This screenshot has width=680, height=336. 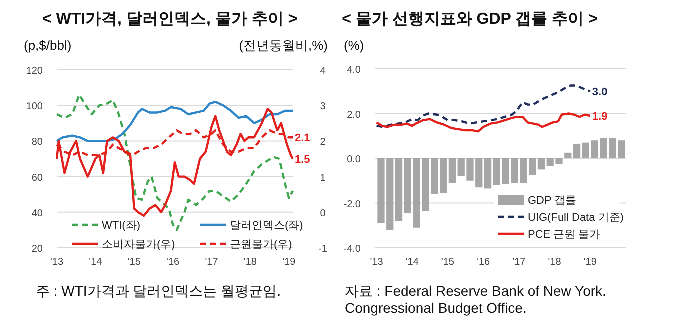 I want to click on y-tick-label: 4.0, so click(x=354, y=70).